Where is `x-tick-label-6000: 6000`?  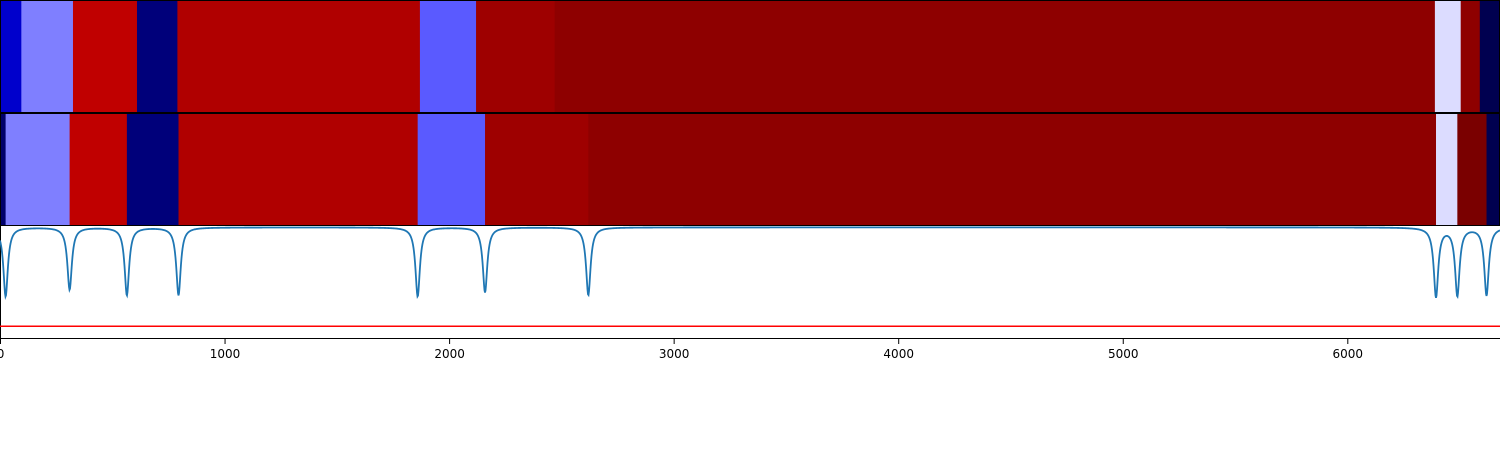
x-tick-label-6000: 6000 is located at coordinates (1348, 354).